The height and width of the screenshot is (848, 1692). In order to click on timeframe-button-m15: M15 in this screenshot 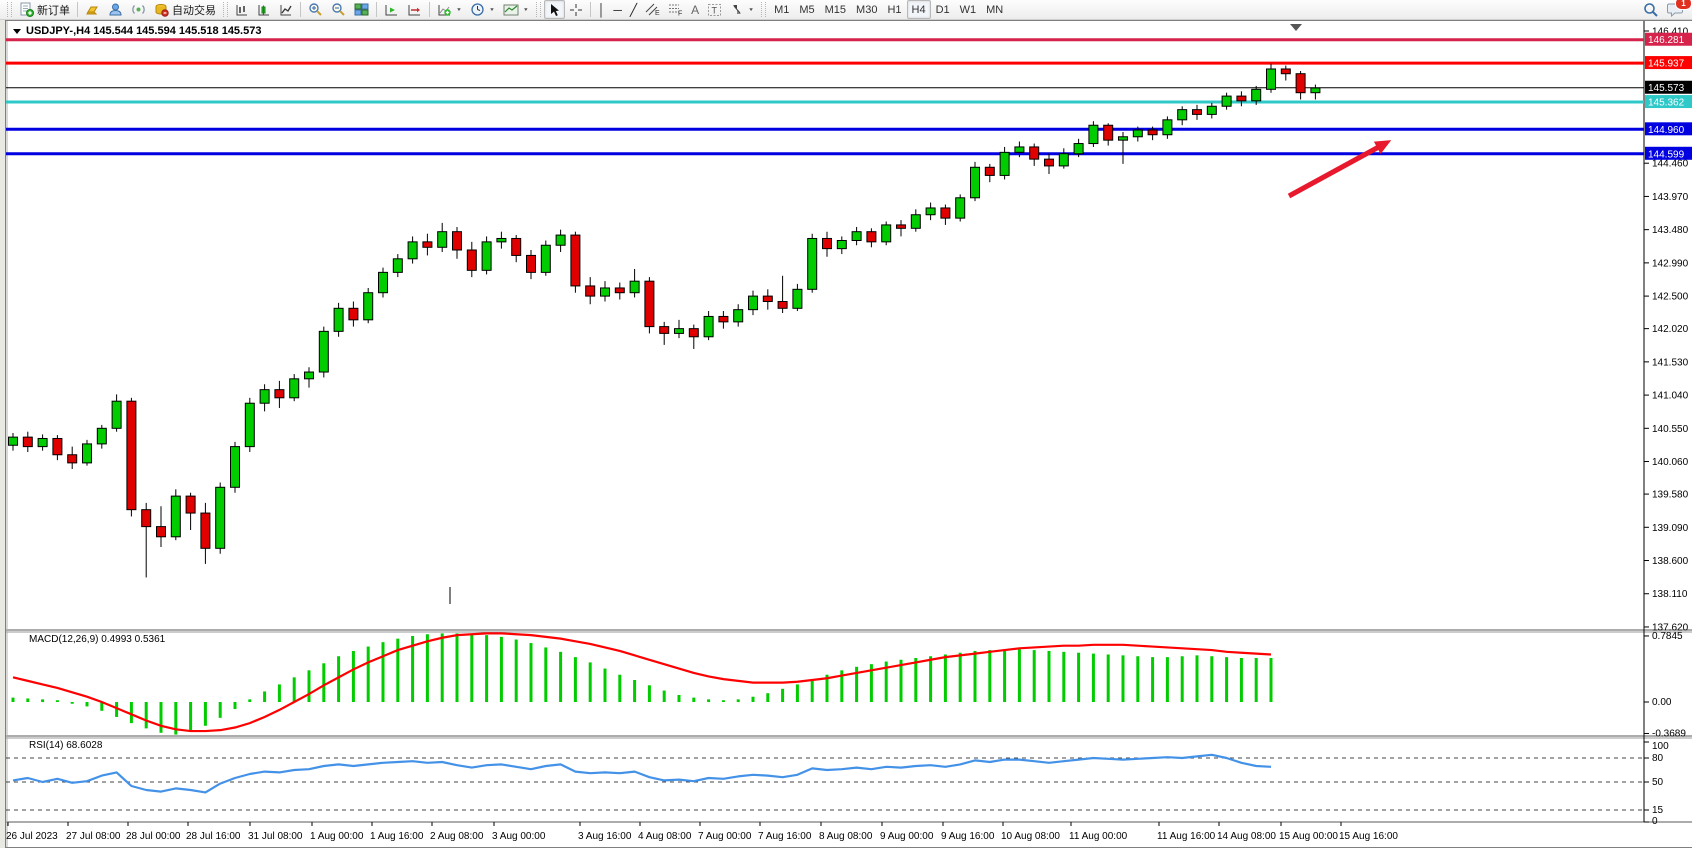, I will do `click(835, 9)`.